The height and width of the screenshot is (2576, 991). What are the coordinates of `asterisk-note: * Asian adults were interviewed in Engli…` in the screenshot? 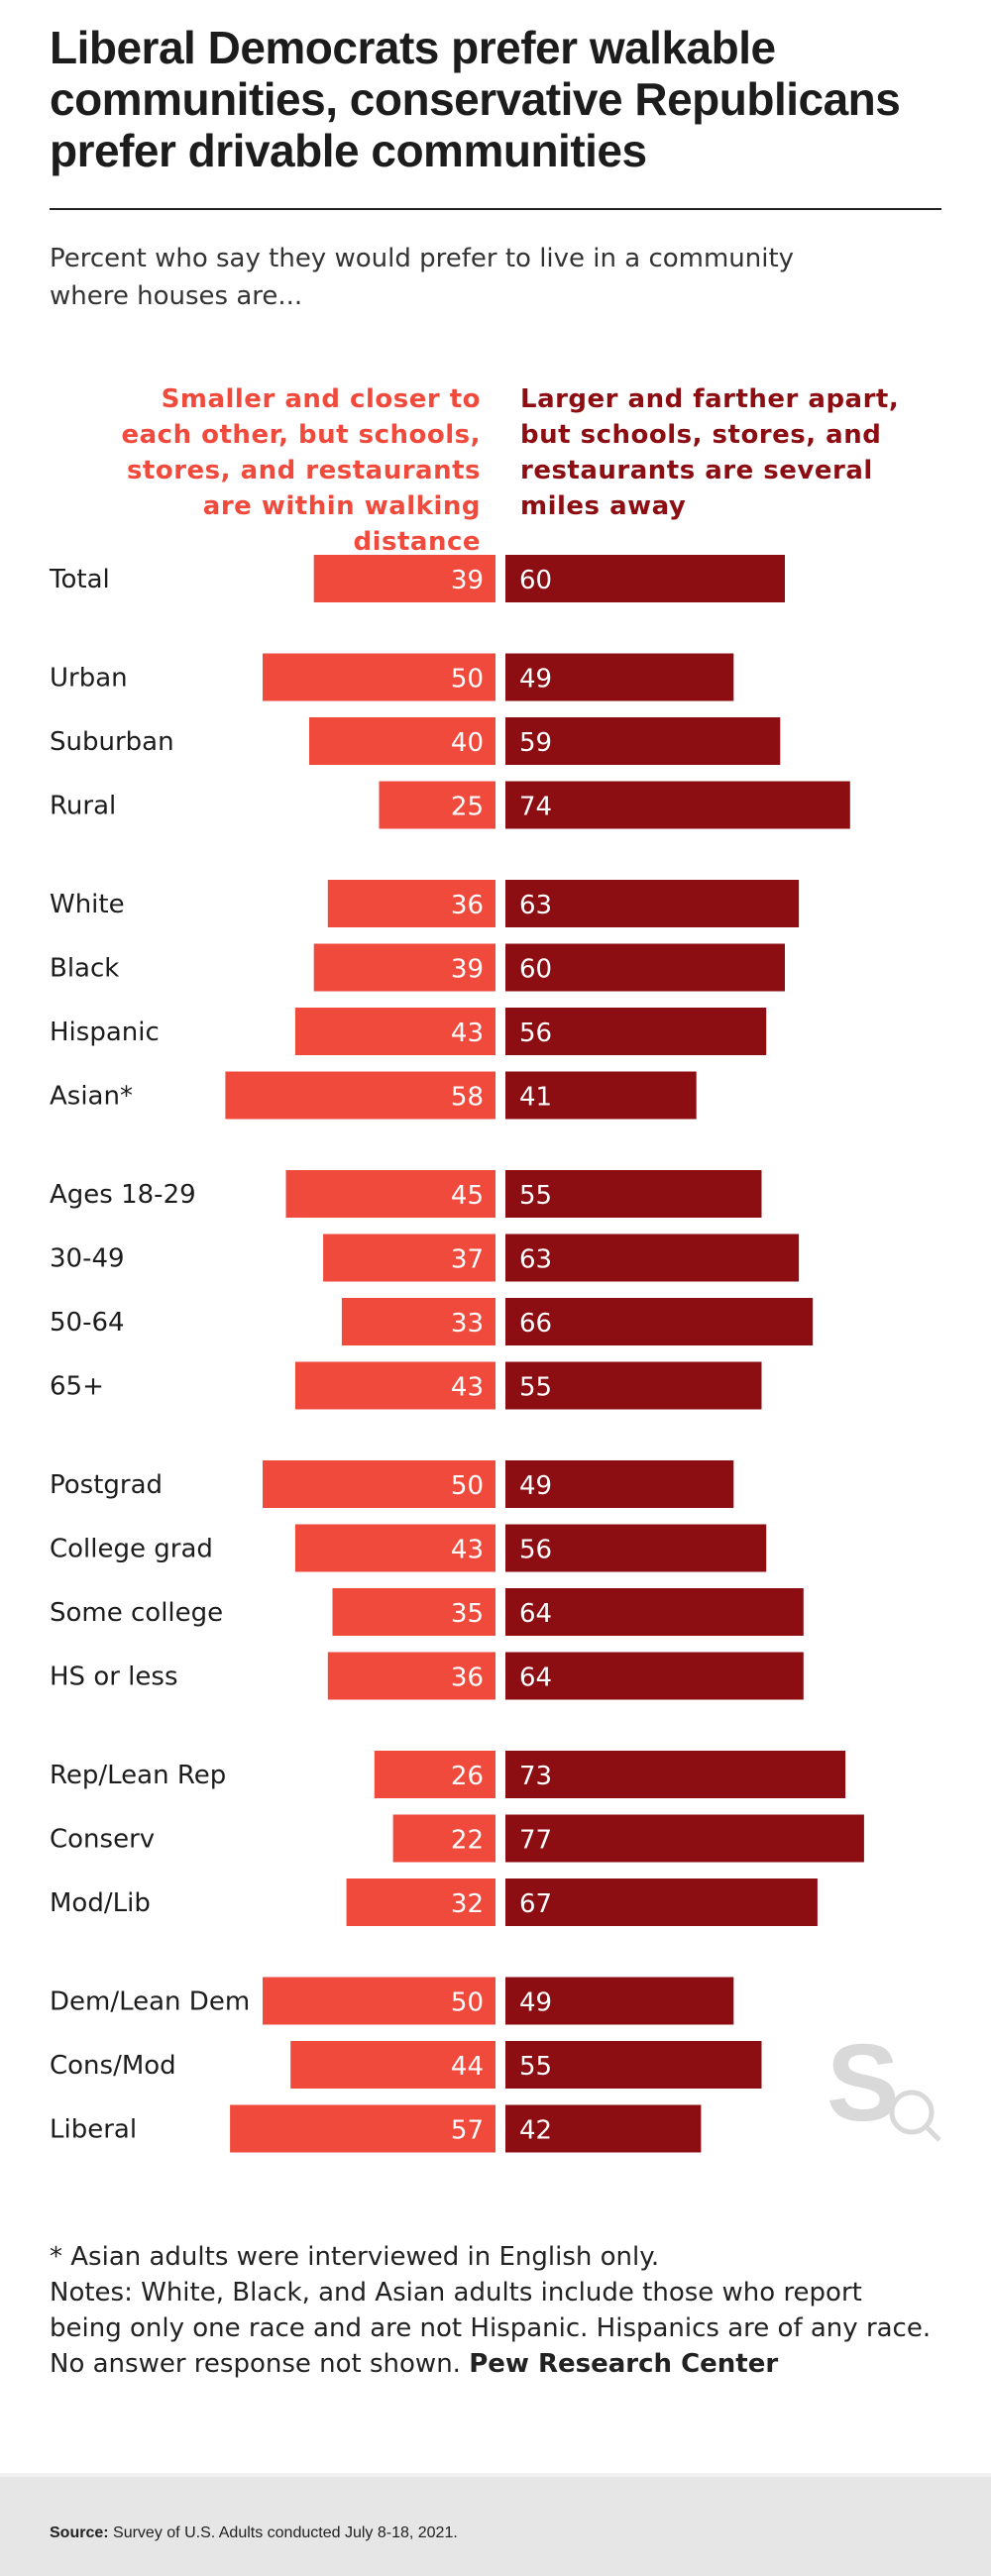 It's located at (355, 2257).